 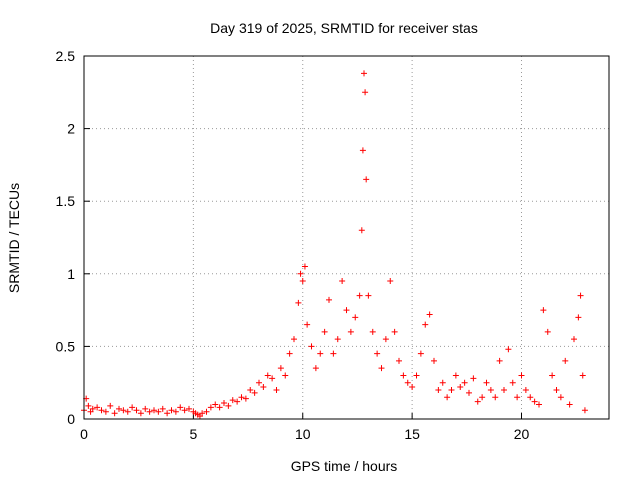 I want to click on y-axis-label: SRMTID / TECUs, so click(x=14, y=238).